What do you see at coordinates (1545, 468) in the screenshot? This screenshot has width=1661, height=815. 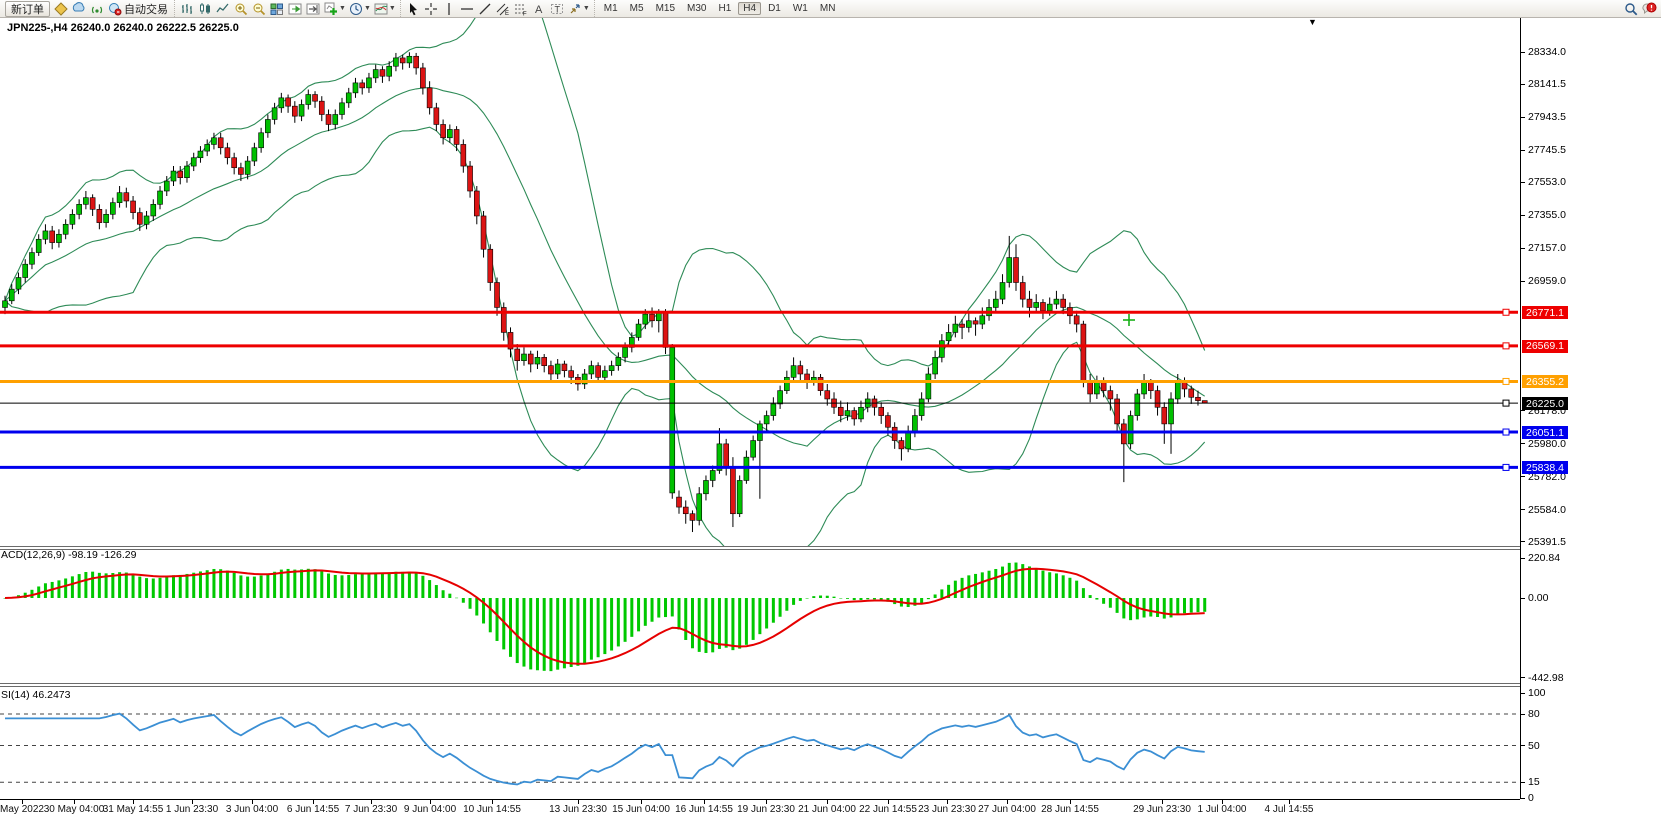 I see `price-badge-25838.4: 25838.4` at bounding box center [1545, 468].